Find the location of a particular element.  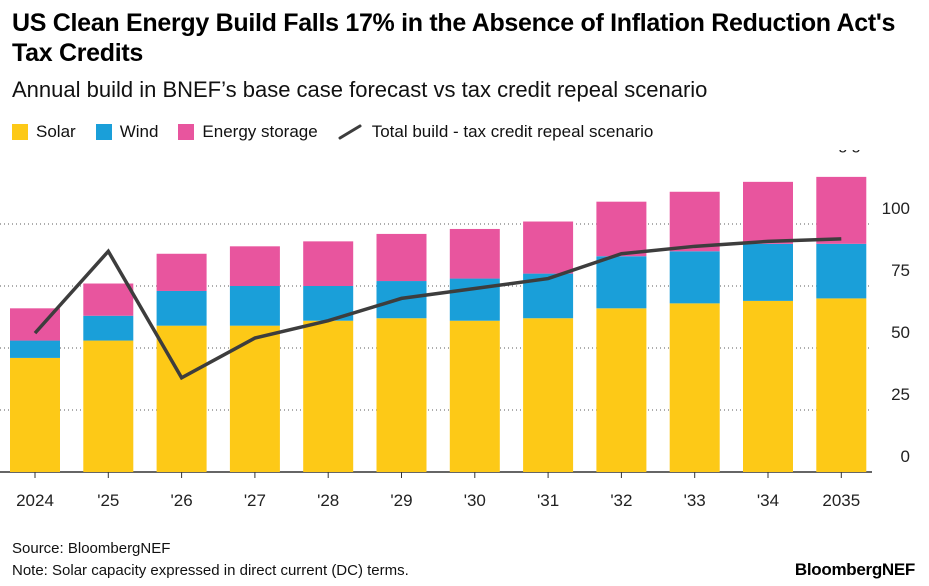

x-tick-label: 2035 is located at coordinates (841, 500).